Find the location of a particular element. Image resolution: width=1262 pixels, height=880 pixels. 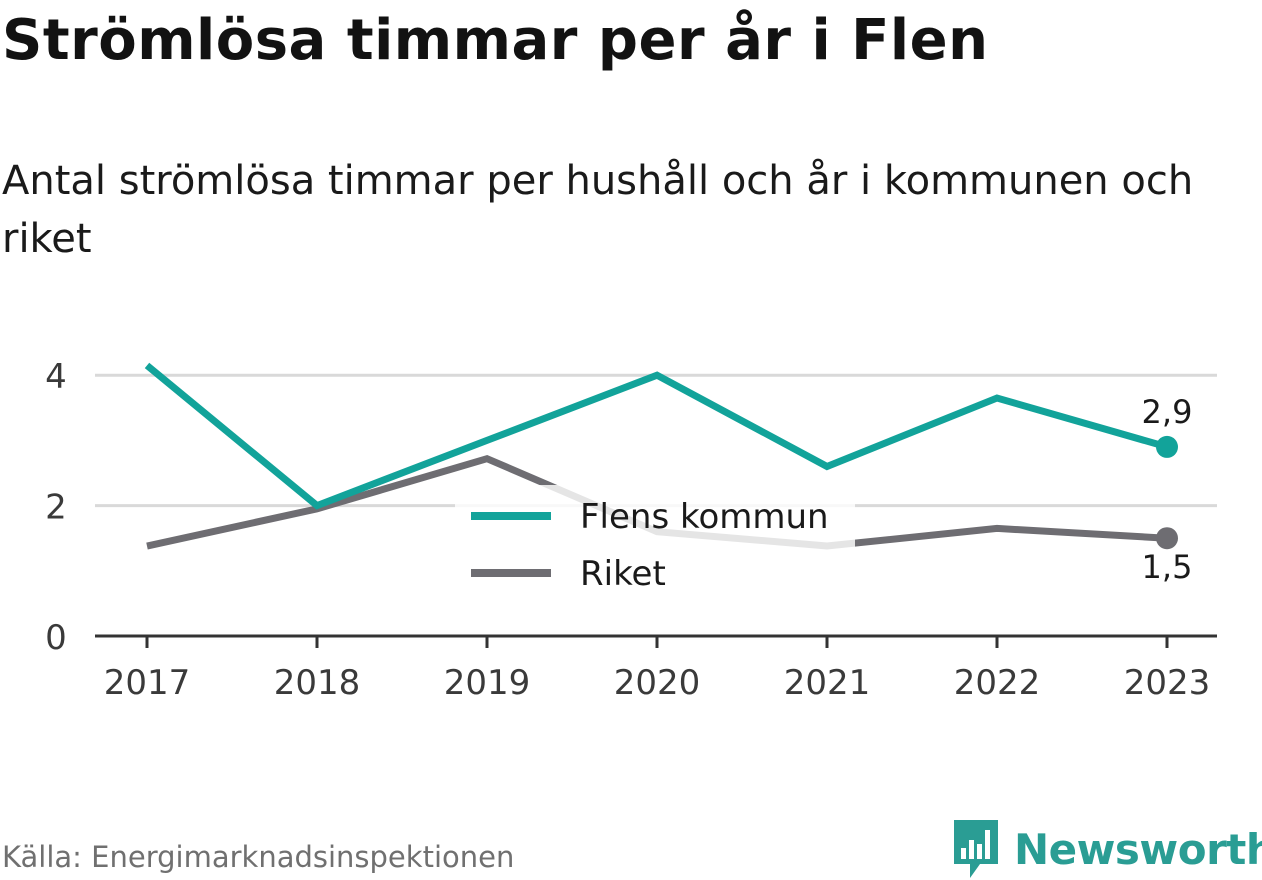

x-tick-label: 2017 is located at coordinates (147, 683).